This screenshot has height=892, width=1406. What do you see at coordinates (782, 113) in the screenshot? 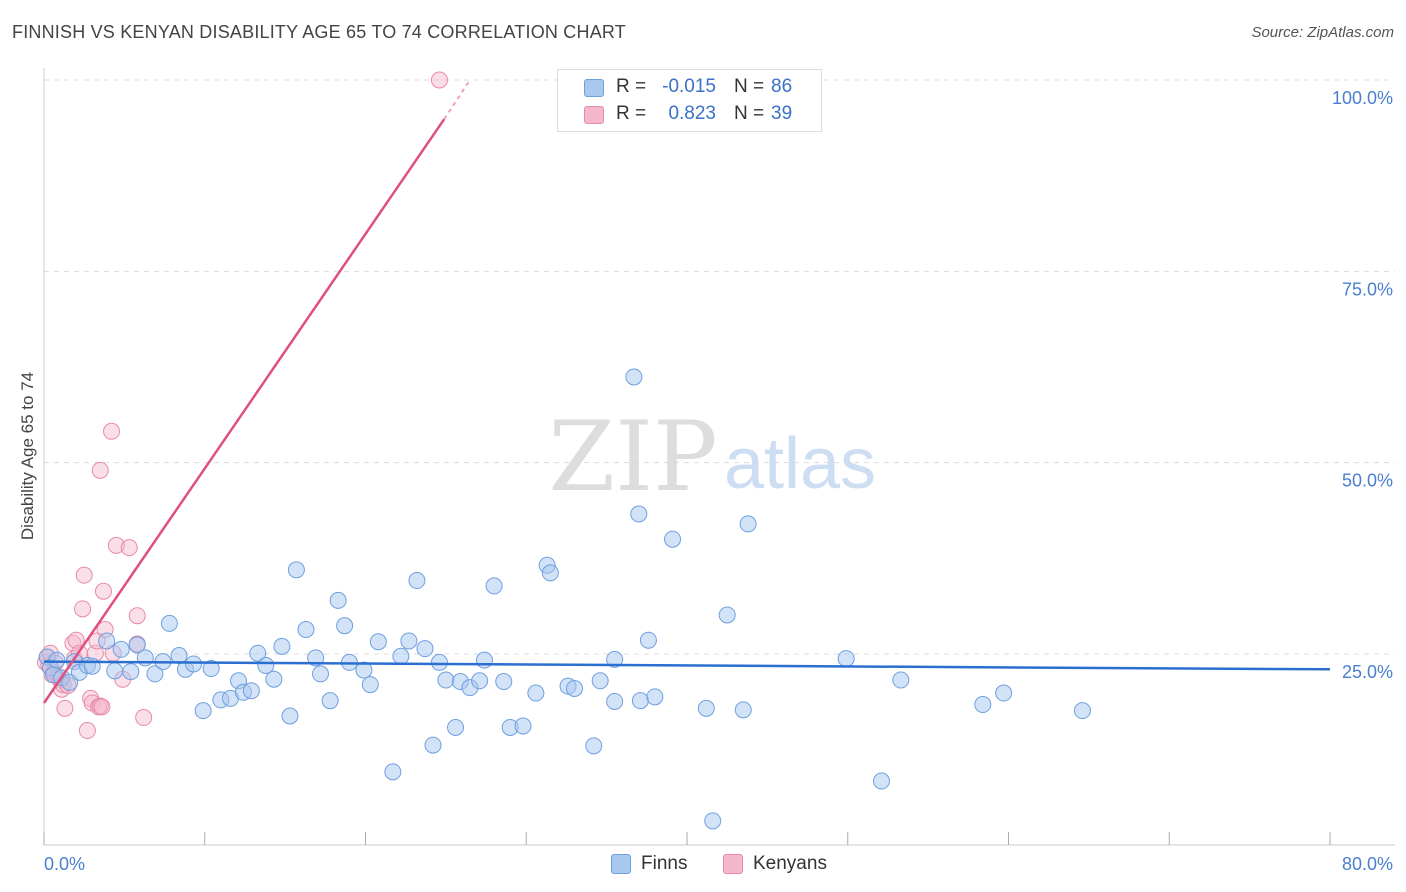
I see `legend-n-value: 39` at bounding box center [782, 113].